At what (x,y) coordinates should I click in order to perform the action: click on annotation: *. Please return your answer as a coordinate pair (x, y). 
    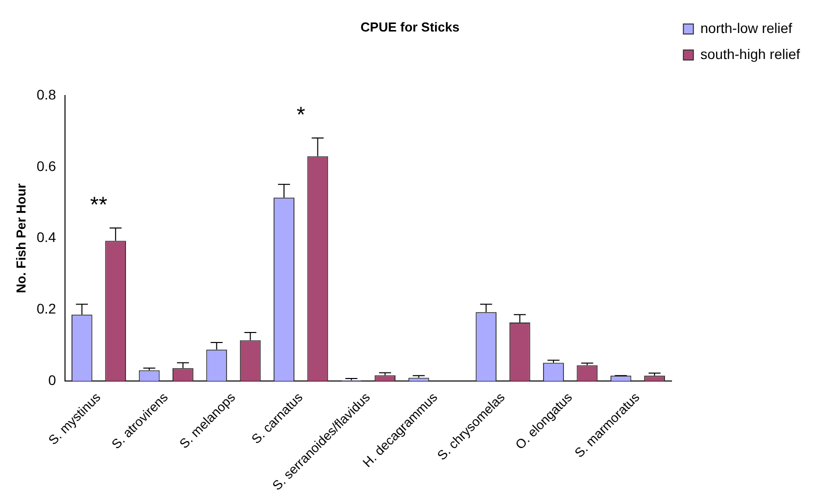
    Looking at the image, I should click on (301, 115).